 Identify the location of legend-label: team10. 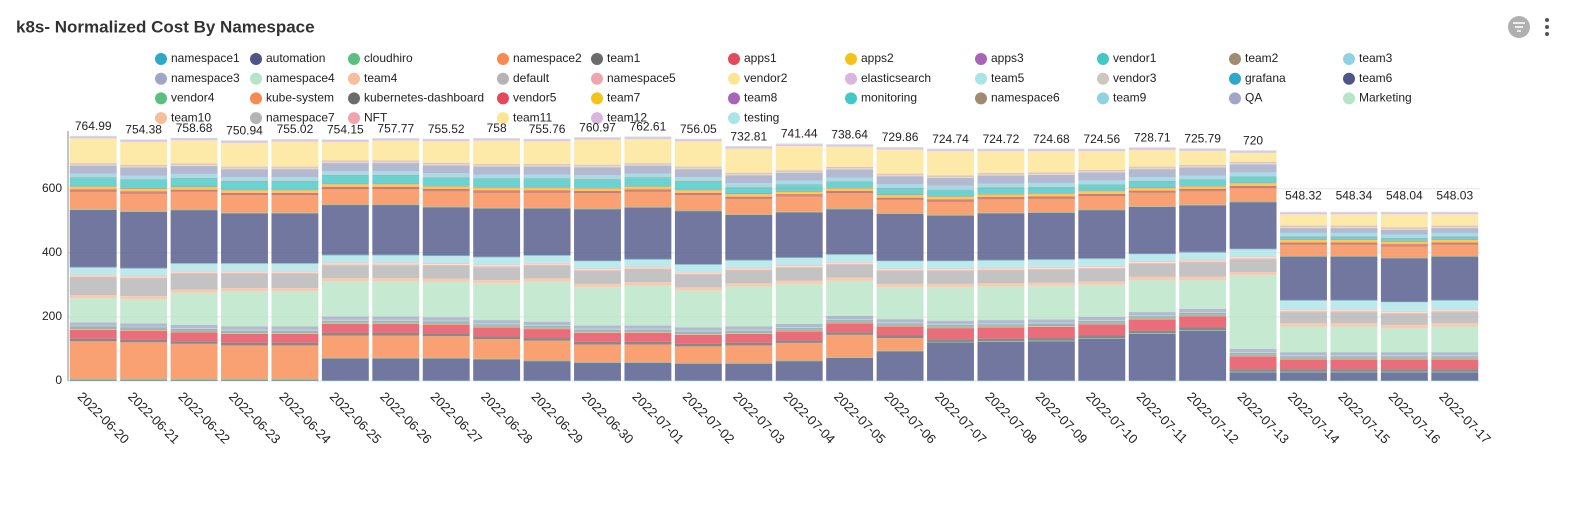
(191, 117).